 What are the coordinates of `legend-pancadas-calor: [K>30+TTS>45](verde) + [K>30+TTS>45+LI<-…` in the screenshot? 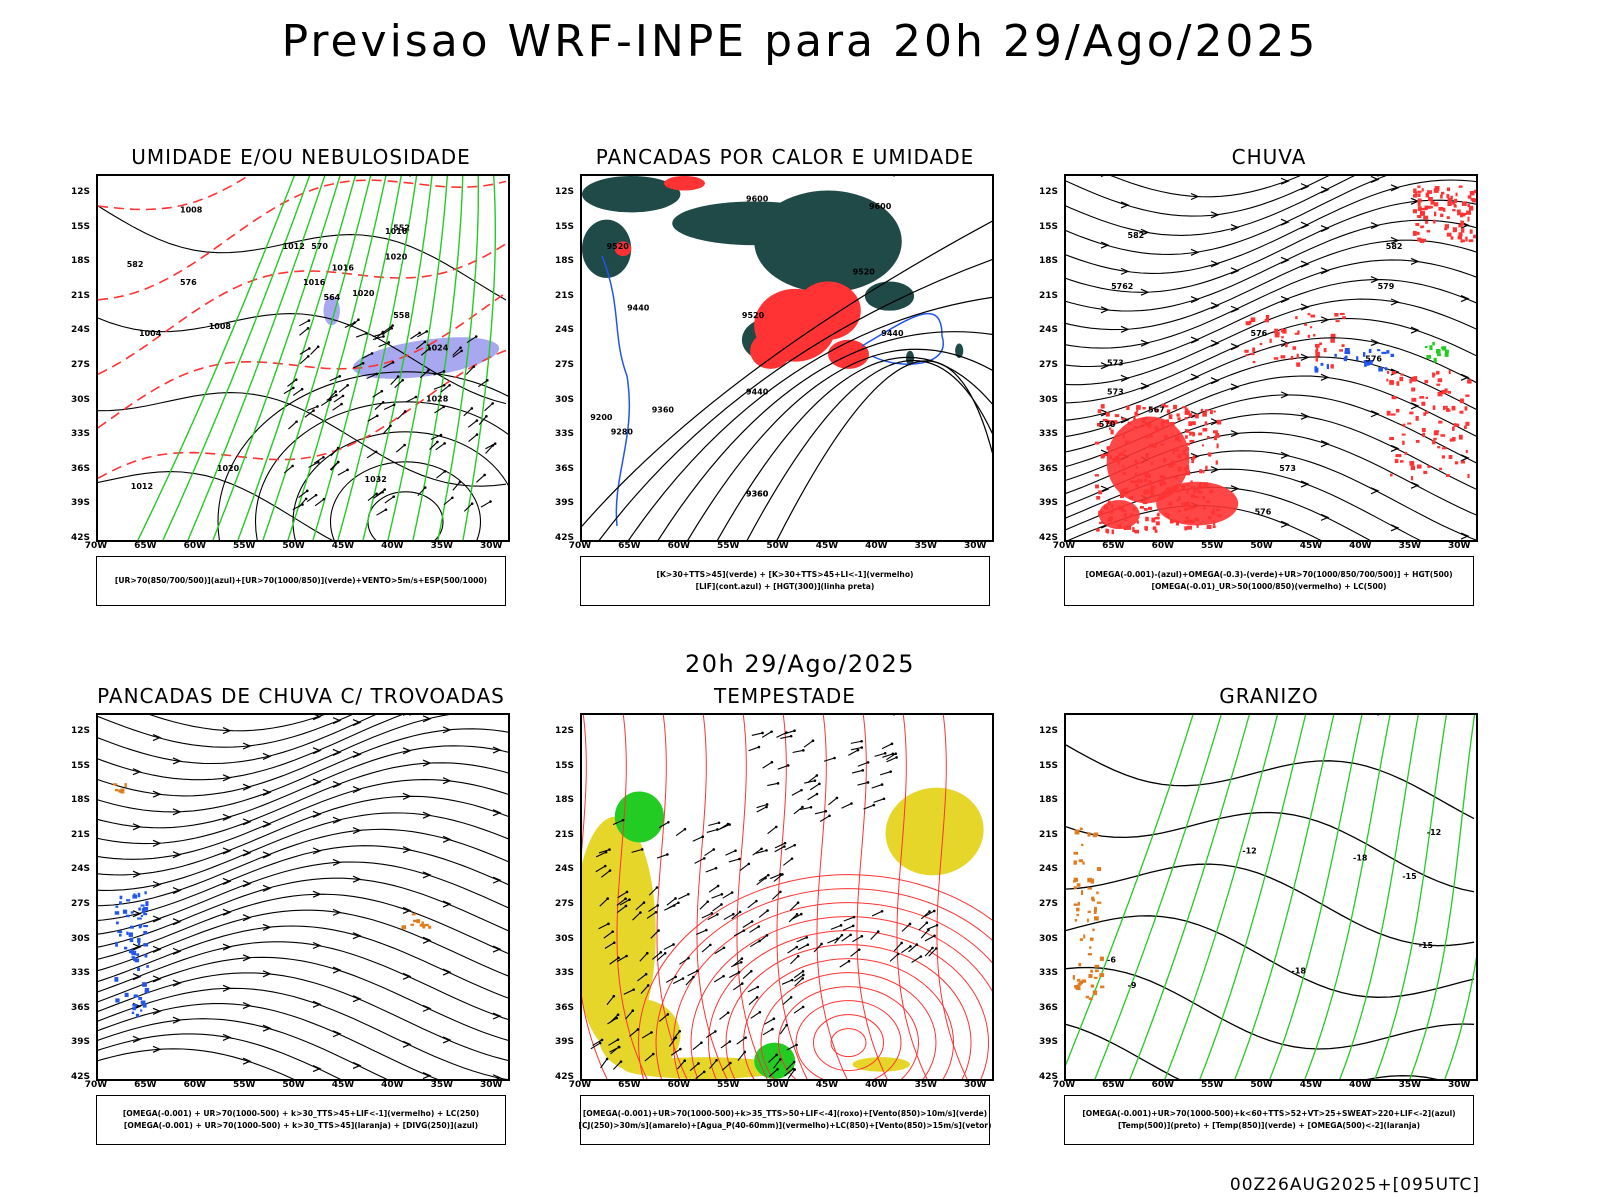 It's located at (785, 581).